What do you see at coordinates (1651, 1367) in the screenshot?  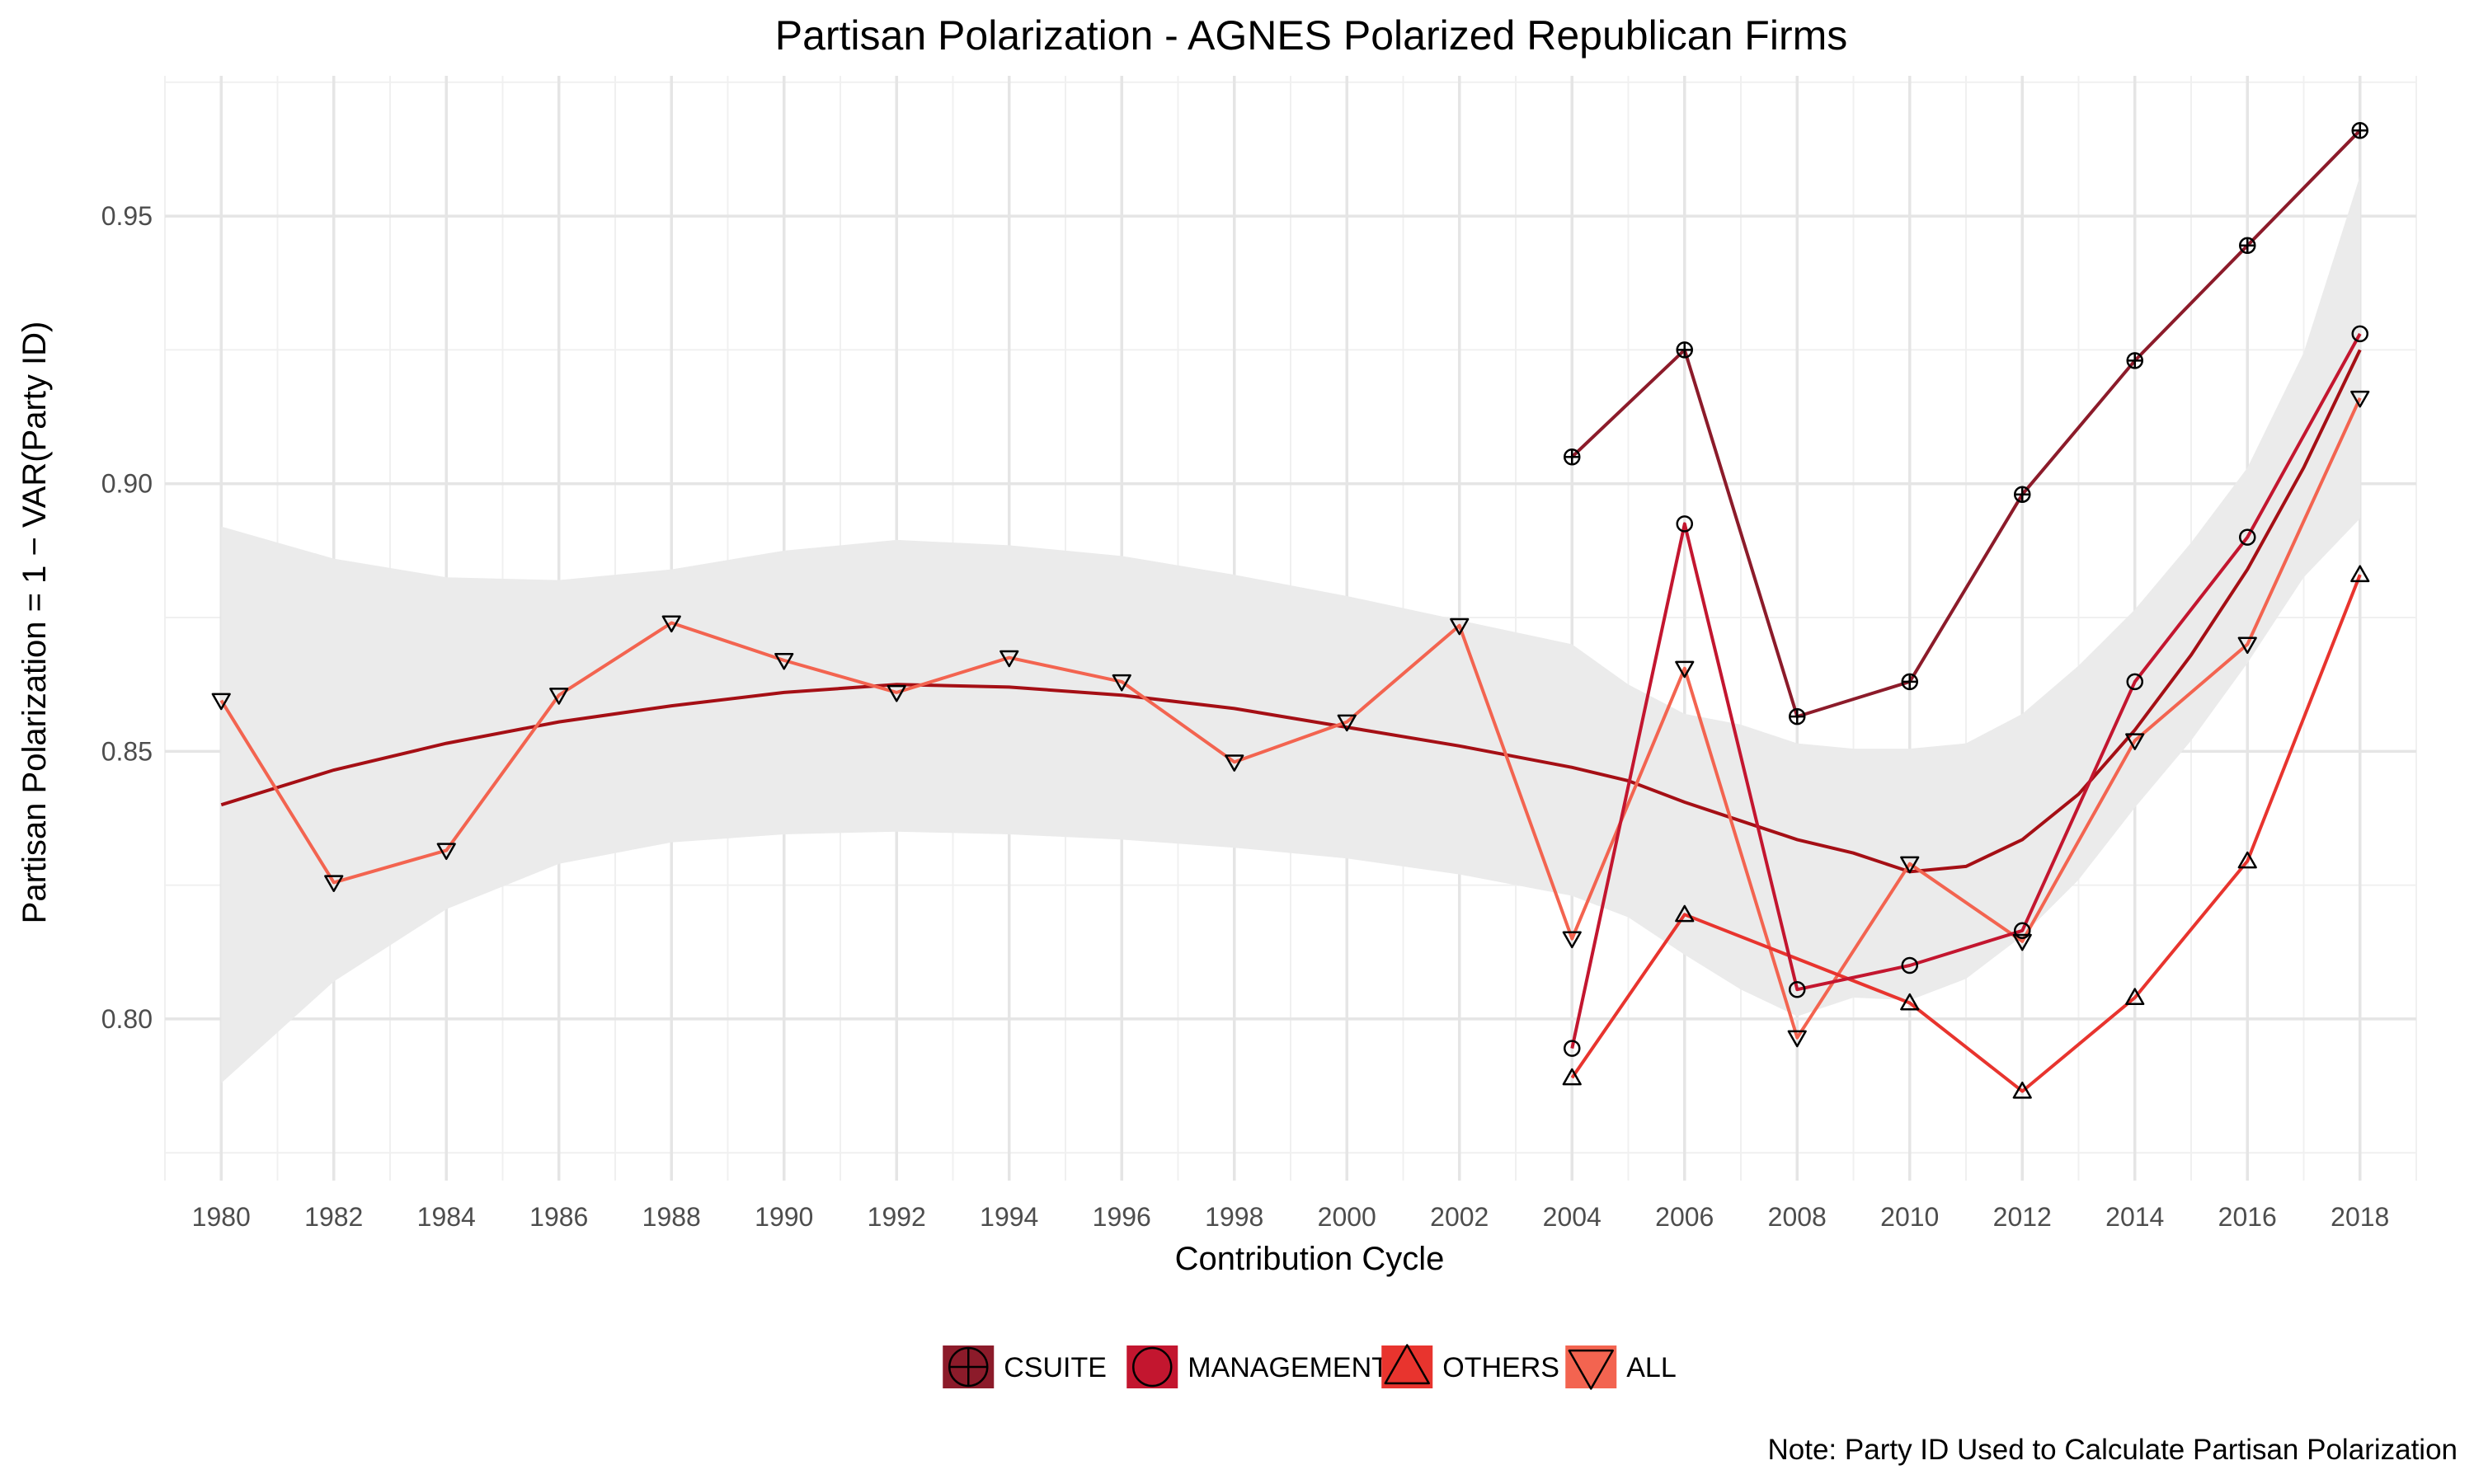 I see `legend-label: ALL` at bounding box center [1651, 1367].